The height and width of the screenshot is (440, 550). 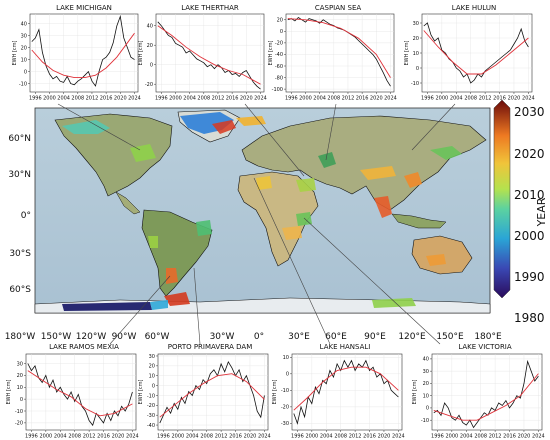 I want to click on panel-title: LAKE HULUN, so click(x=474, y=8).